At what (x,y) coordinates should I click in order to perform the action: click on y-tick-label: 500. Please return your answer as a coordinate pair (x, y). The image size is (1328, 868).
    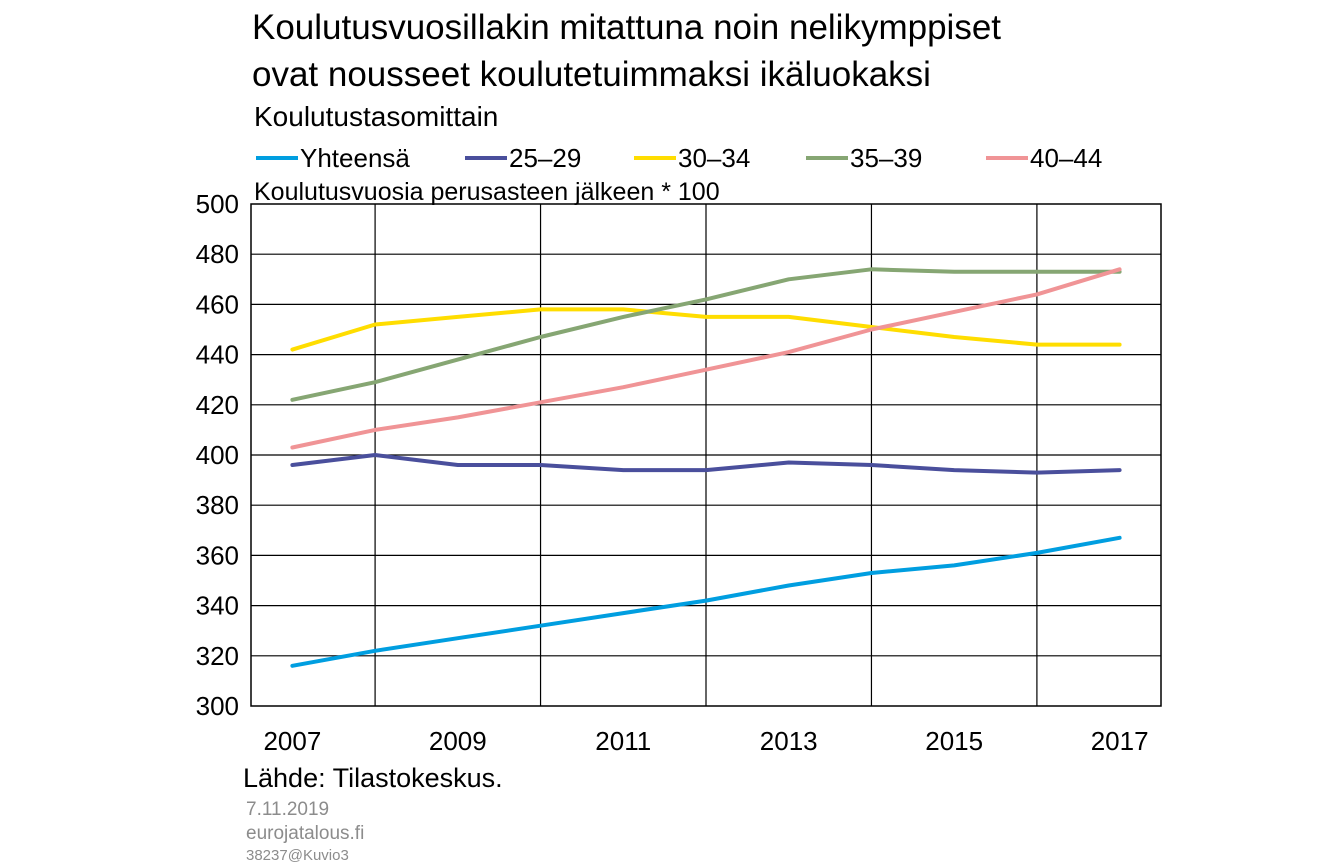
    Looking at the image, I should click on (217, 204).